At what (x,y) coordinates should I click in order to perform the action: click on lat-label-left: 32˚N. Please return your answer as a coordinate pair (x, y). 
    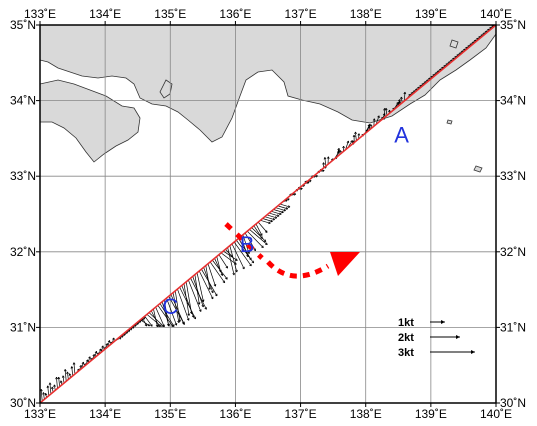
    Looking at the image, I should click on (23, 252).